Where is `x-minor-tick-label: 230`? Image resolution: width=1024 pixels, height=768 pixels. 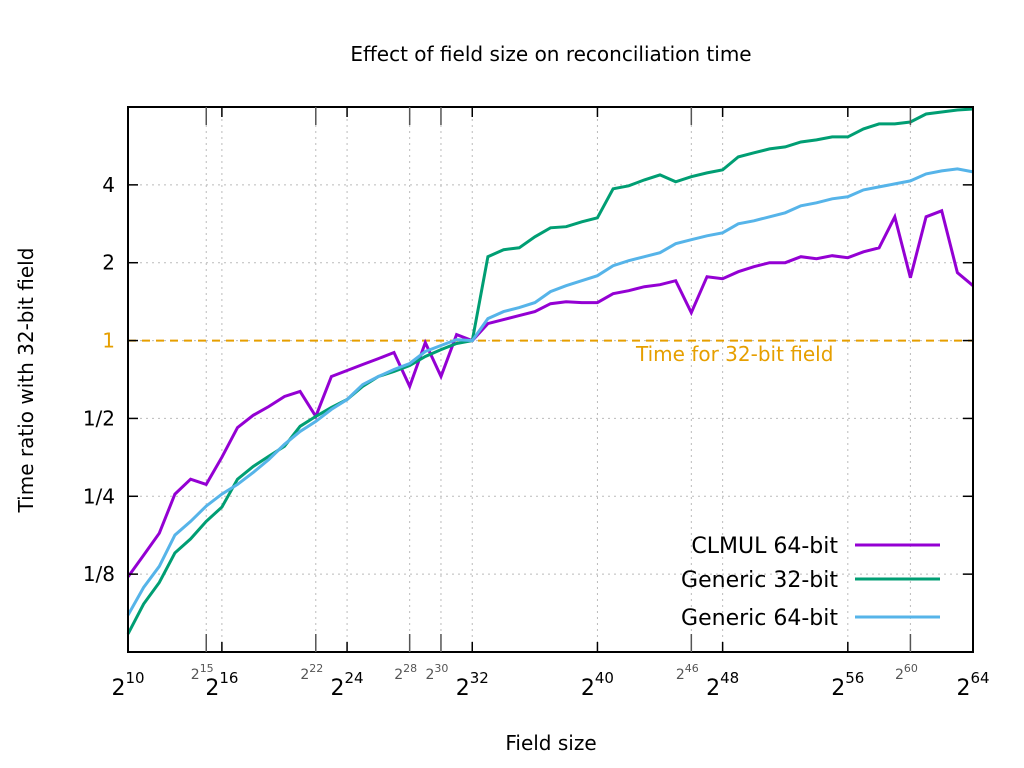
x-minor-tick-label: 230 is located at coordinates (437, 672).